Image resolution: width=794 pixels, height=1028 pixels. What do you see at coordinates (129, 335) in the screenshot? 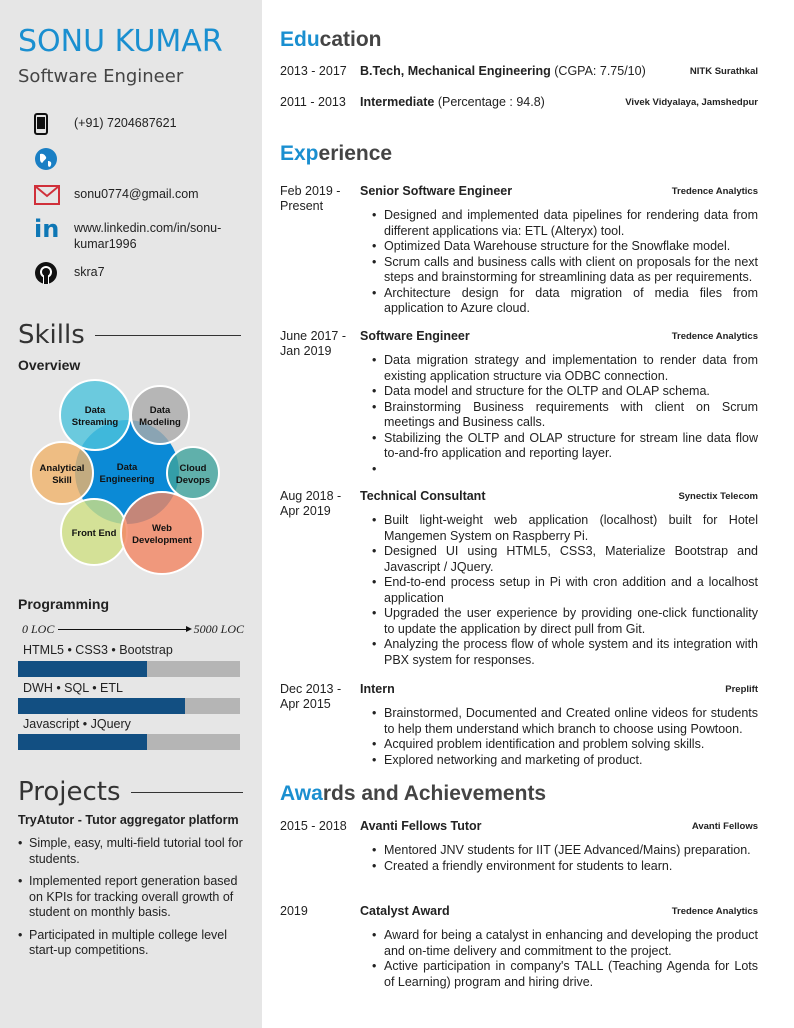
I see `skills-heading: Skills` at bounding box center [129, 335].